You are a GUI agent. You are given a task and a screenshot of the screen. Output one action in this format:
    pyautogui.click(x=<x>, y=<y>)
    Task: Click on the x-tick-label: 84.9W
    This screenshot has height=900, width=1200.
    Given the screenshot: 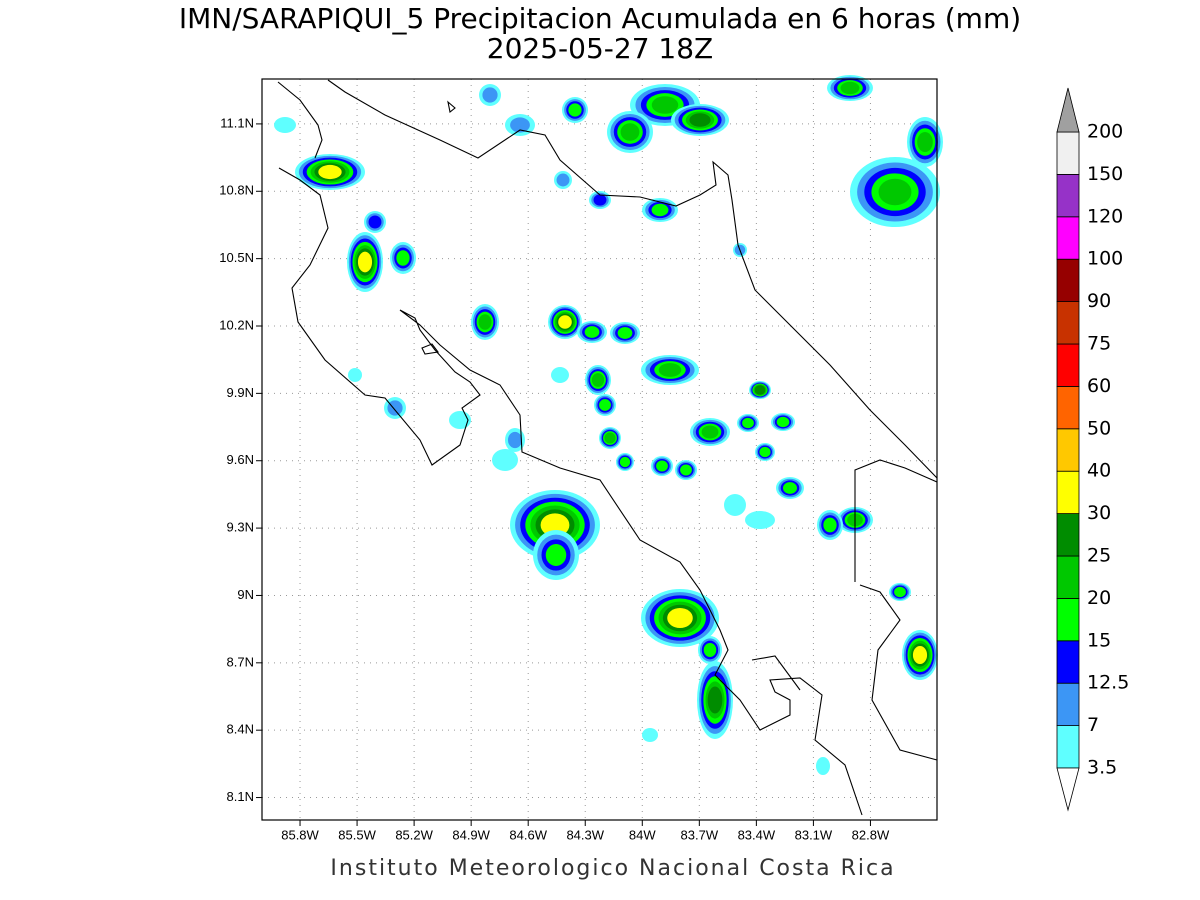 What is the action you would take?
    pyautogui.click(x=471, y=834)
    